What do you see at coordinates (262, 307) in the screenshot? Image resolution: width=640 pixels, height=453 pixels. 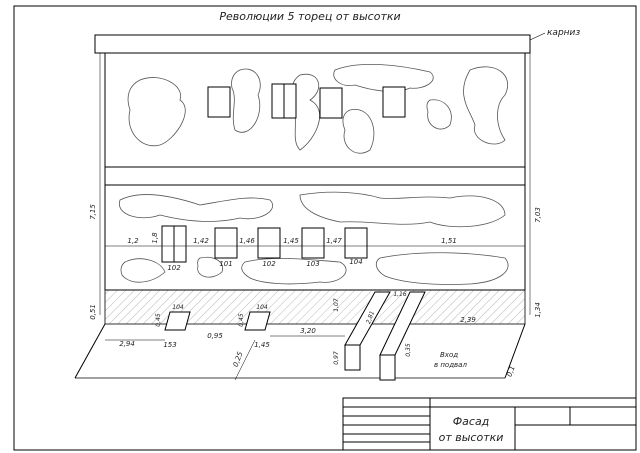 I see `bw2-top: 104` at bounding box center [262, 307].